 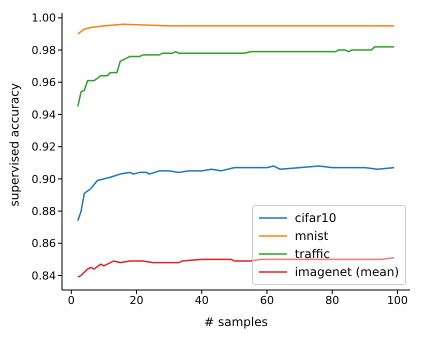 What do you see at coordinates (44, 115) in the screenshot?
I see `y-tick-label: 0.94` at bounding box center [44, 115].